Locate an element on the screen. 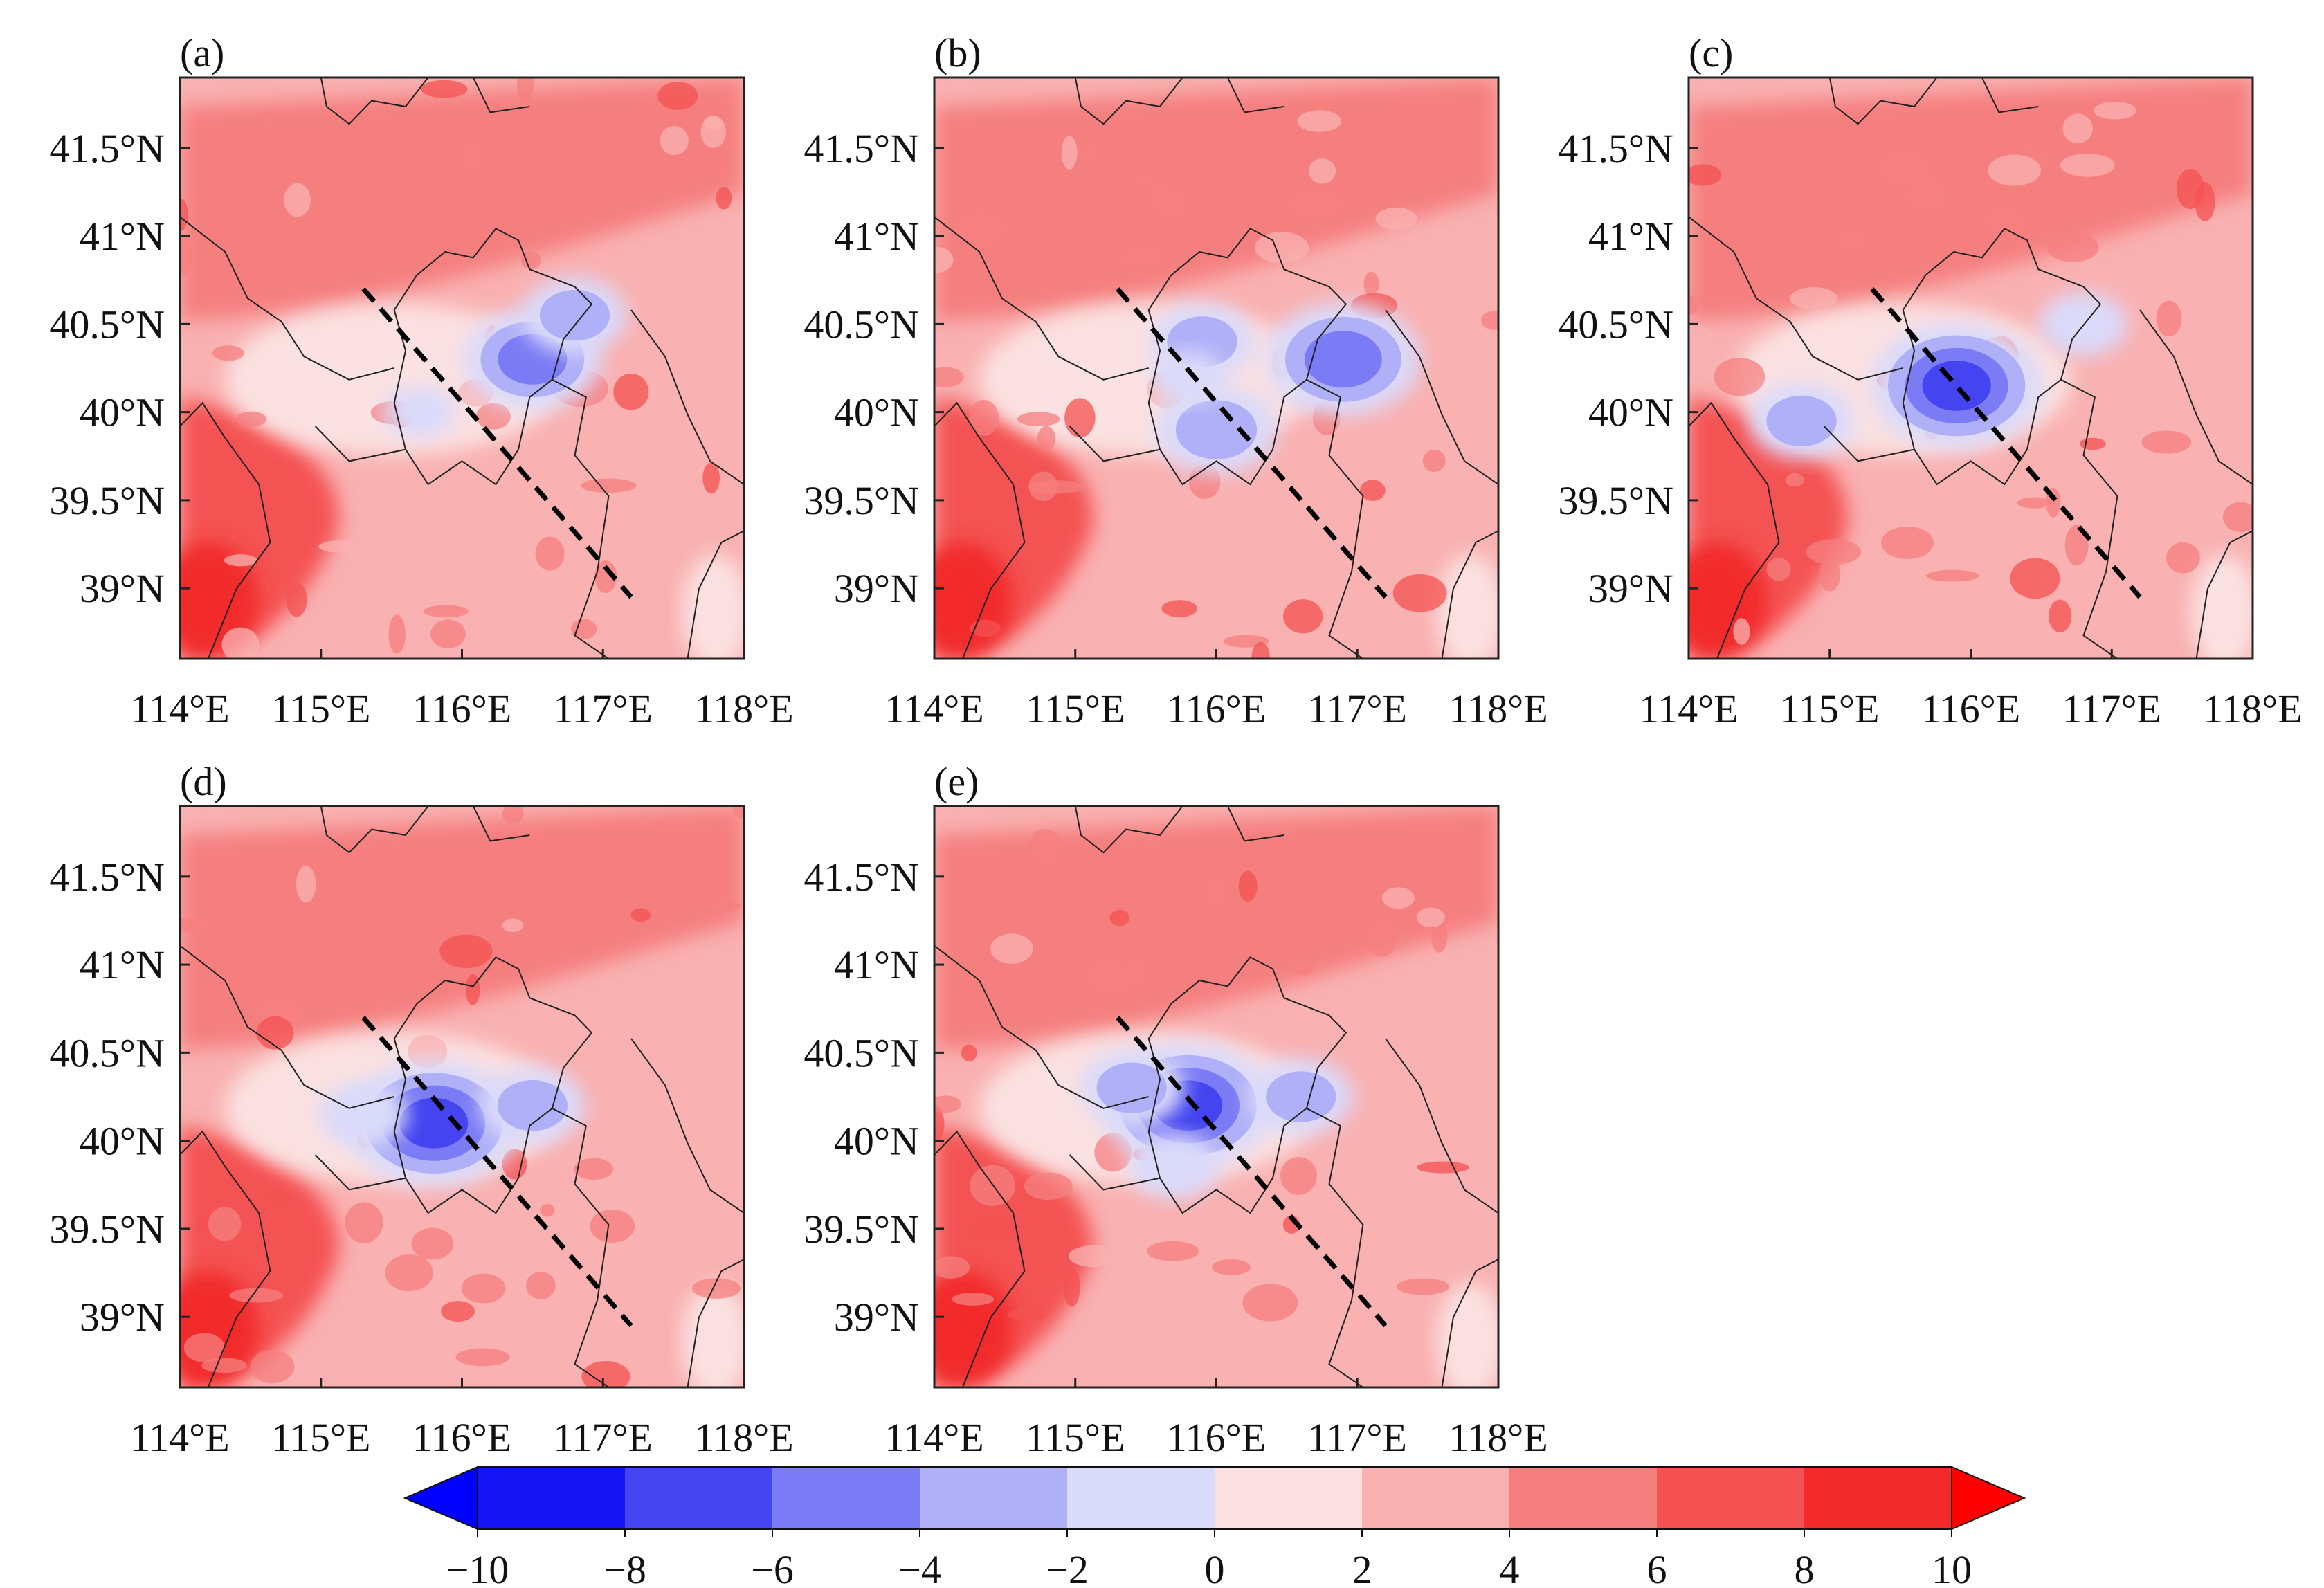 The height and width of the screenshot is (1588, 2324). border-tianjin is located at coordinates (2089, 518).